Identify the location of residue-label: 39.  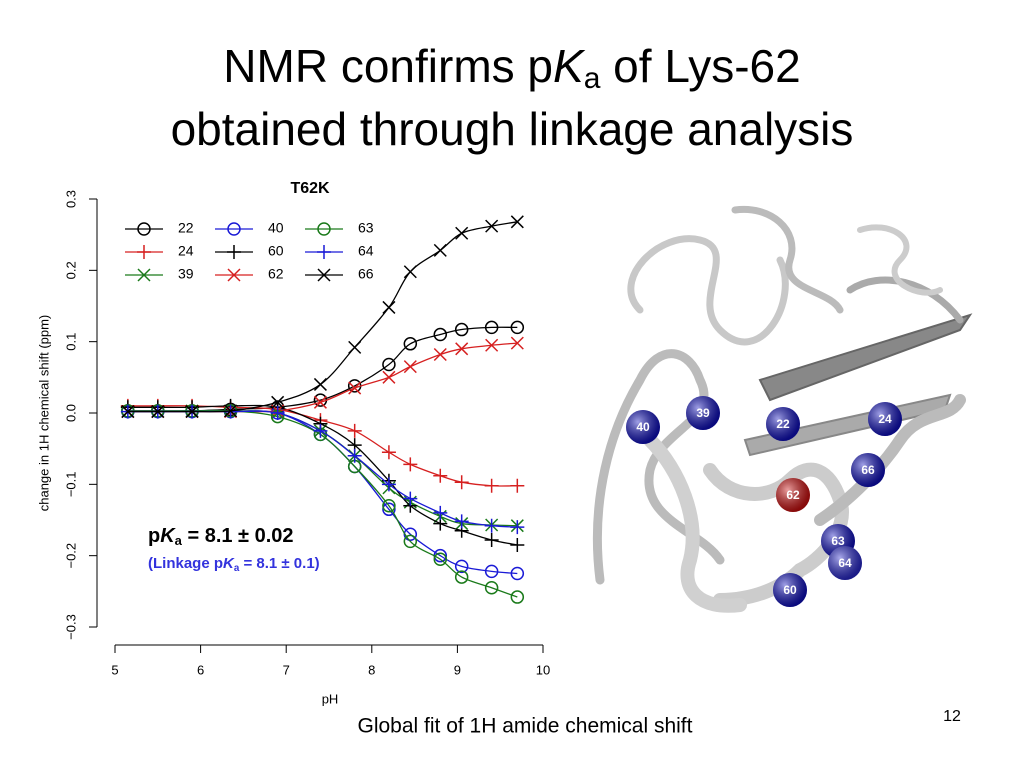
(703, 413).